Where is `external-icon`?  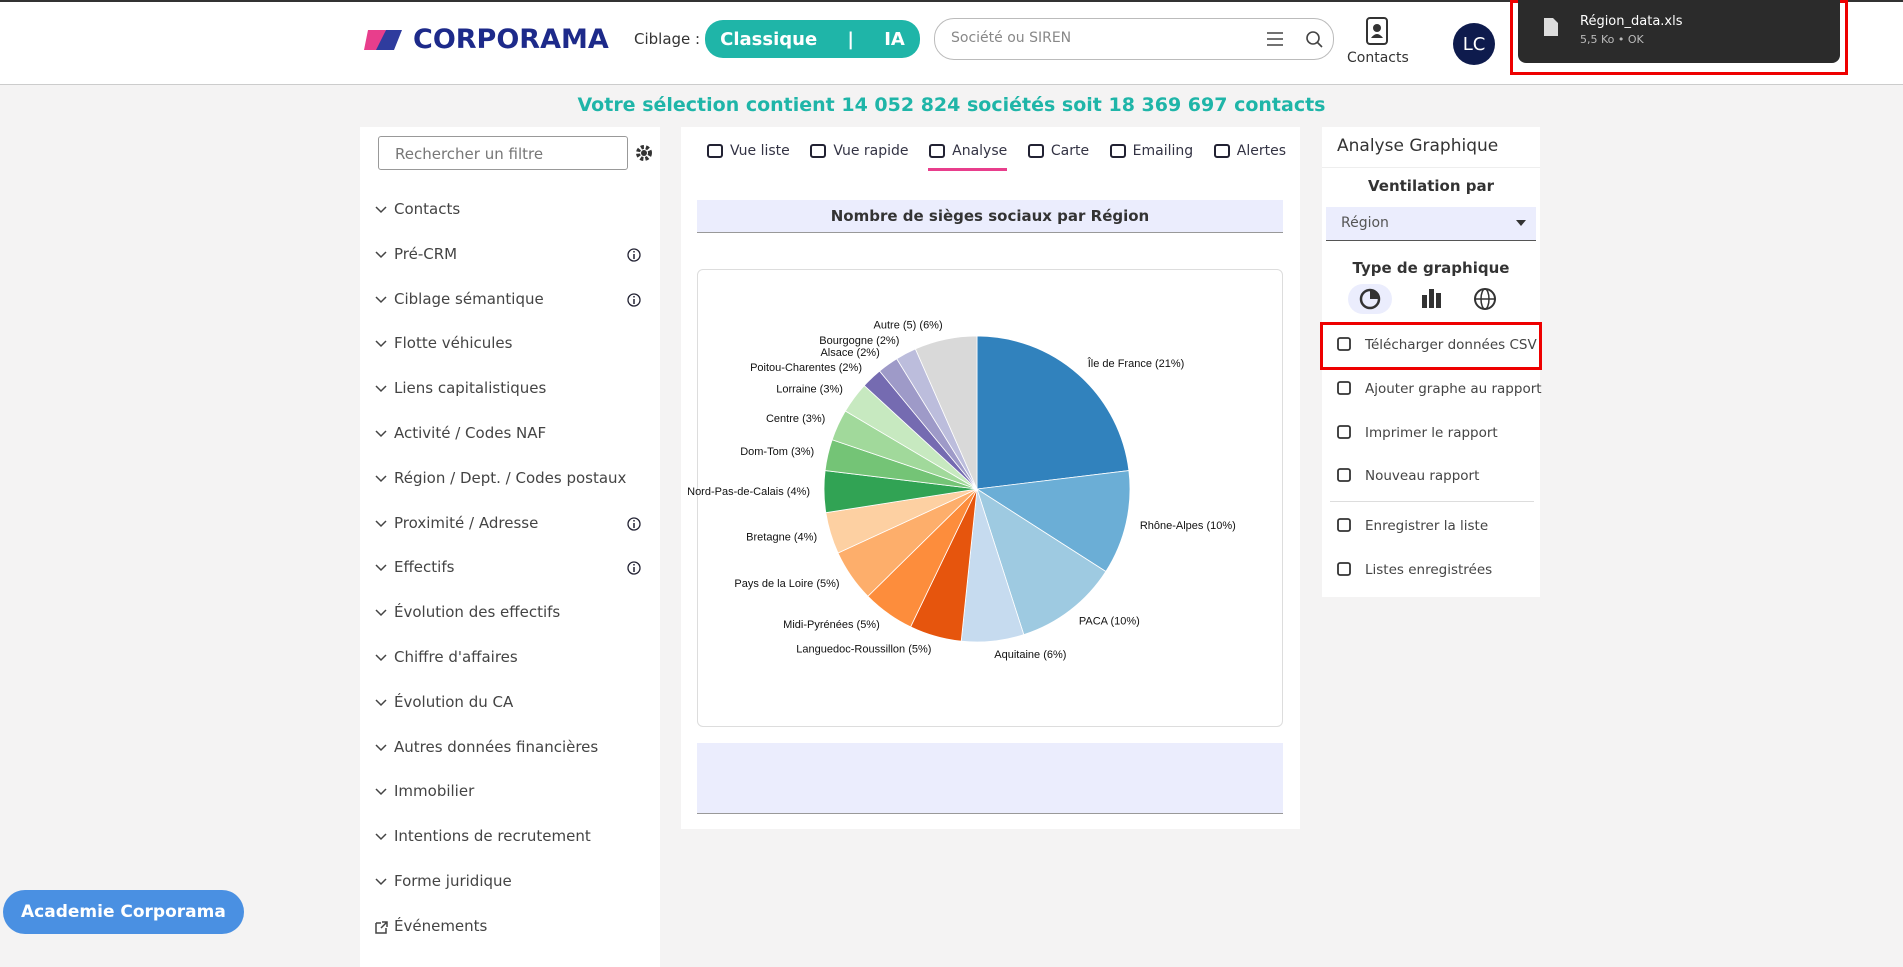 external-icon is located at coordinates (381, 927).